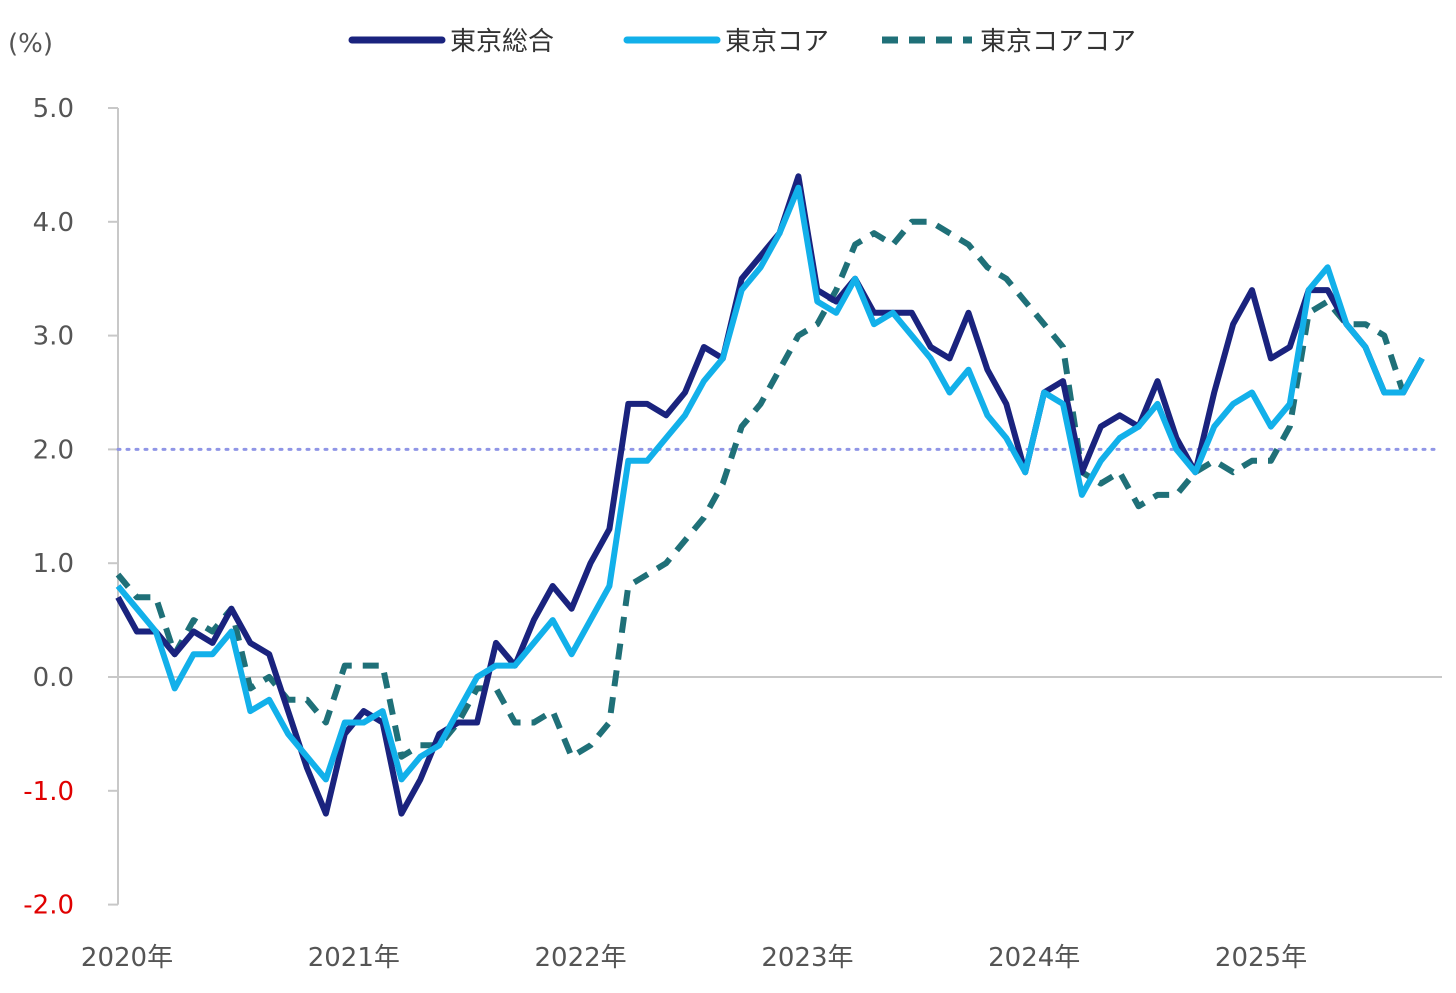  Describe the element at coordinates (1034, 958) in the screenshot. I see `x-tick-label: 2024年` at that location.